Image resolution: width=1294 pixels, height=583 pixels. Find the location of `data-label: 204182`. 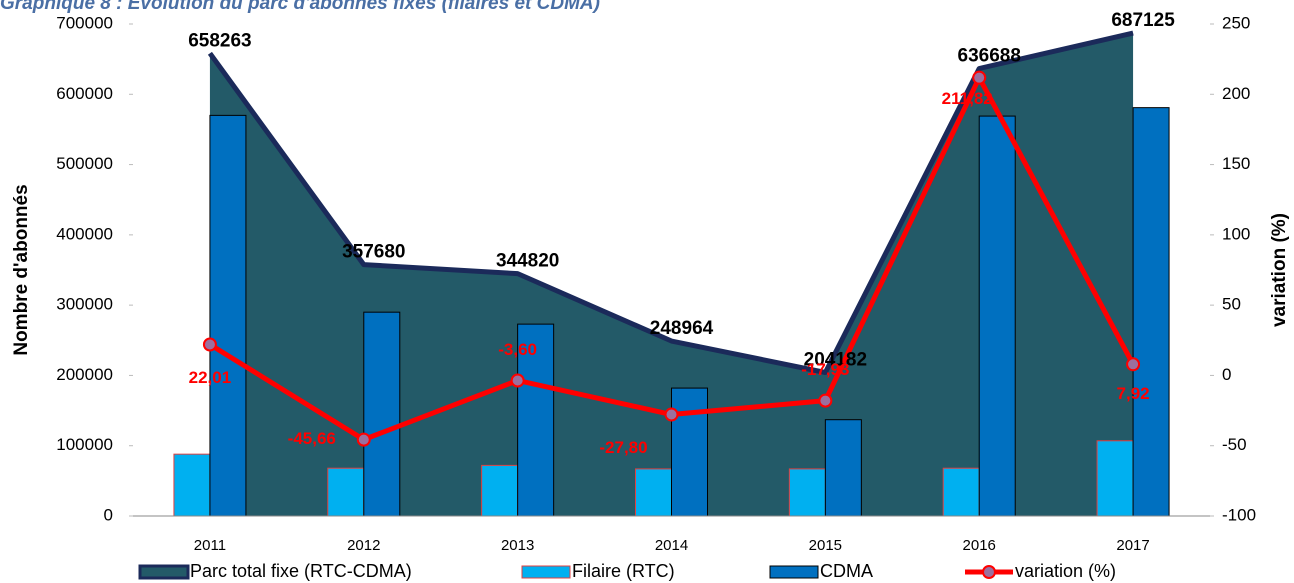

data-label: 204182 is located at coordinates (835, 360).